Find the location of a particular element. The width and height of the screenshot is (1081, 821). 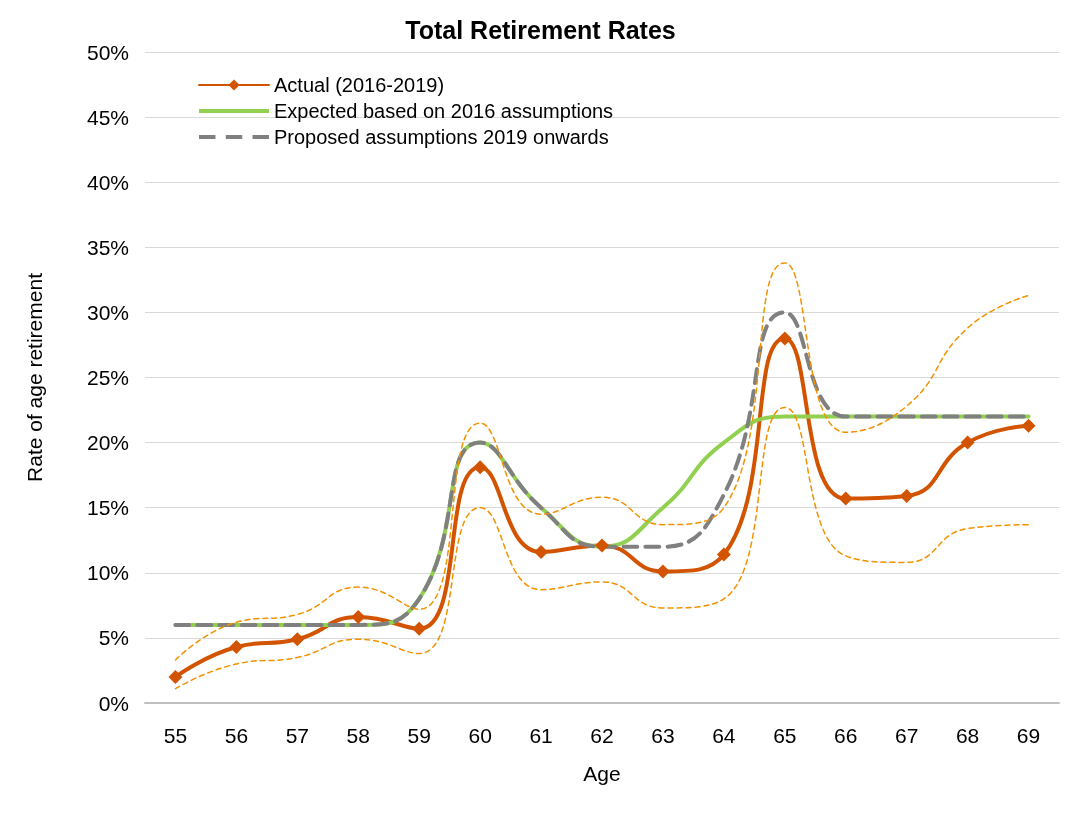

legend-label: Actual (2016-2019) is located at coordinates (359, 85).